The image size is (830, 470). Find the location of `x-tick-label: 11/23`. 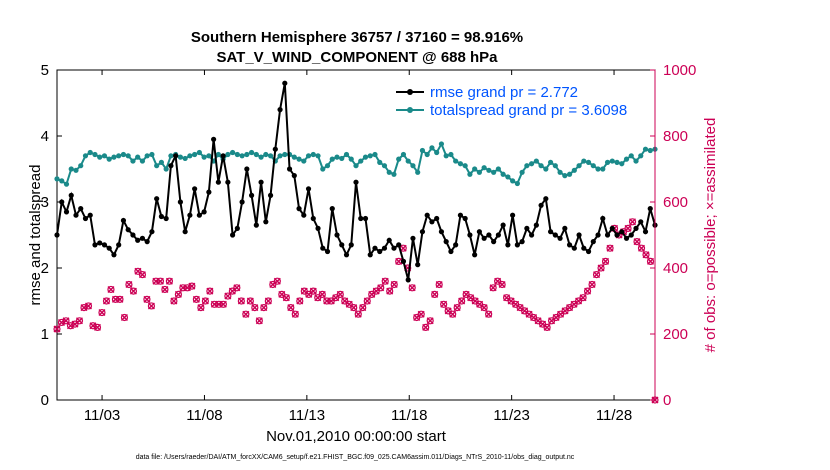

x-tick-label: 11/23 is located at coordinates (511, 415).